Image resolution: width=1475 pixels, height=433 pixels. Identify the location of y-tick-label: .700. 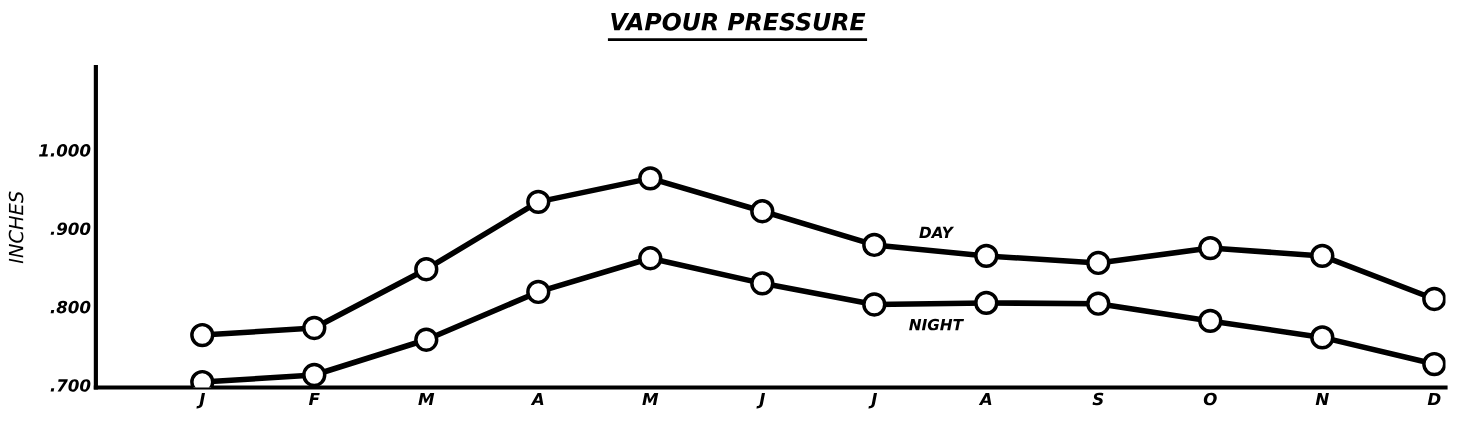
(70, 385).